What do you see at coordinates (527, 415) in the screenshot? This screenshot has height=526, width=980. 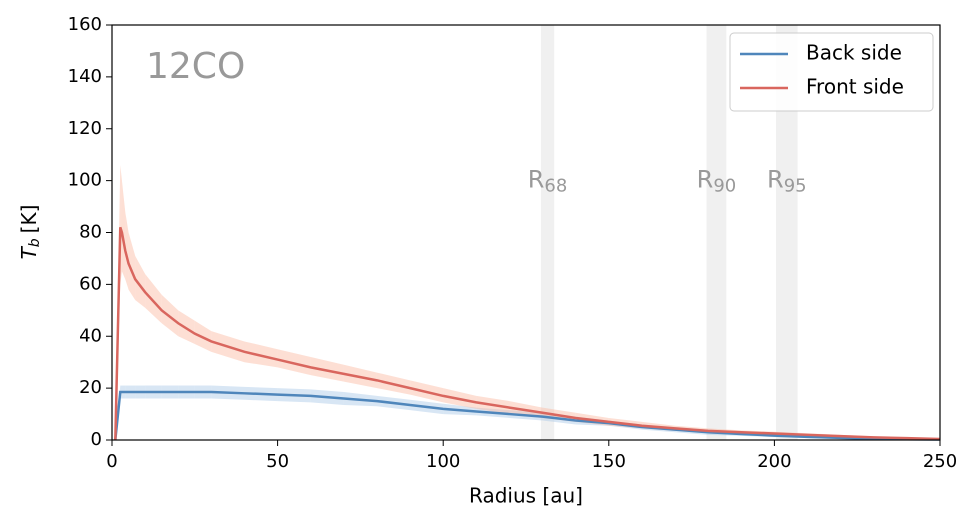 I see `series-line` at bounding box center [527, 415].